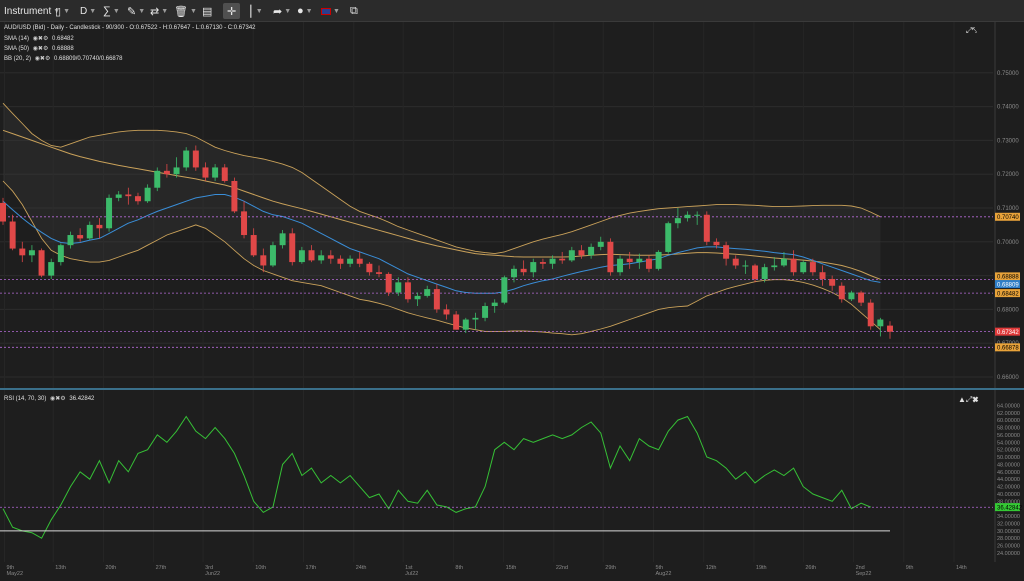 The height and width of the screenshot is (581, 1024). I want to click on maximize-panel-icon: ⤢⤣, so click(971, 30).